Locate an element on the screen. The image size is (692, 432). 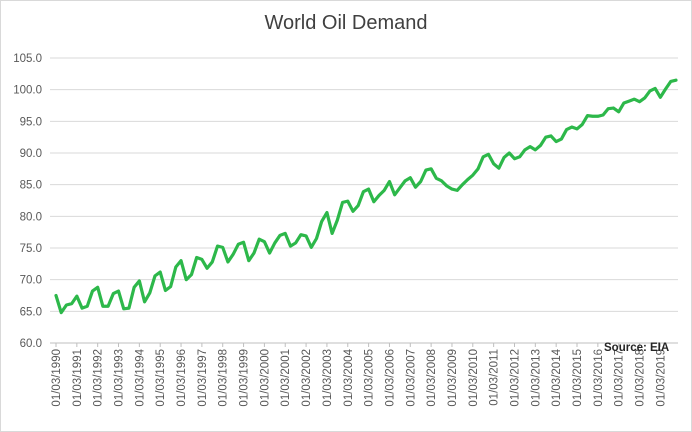
x-tick-label: 01/03/1991 is located at coordinates (78, 378).